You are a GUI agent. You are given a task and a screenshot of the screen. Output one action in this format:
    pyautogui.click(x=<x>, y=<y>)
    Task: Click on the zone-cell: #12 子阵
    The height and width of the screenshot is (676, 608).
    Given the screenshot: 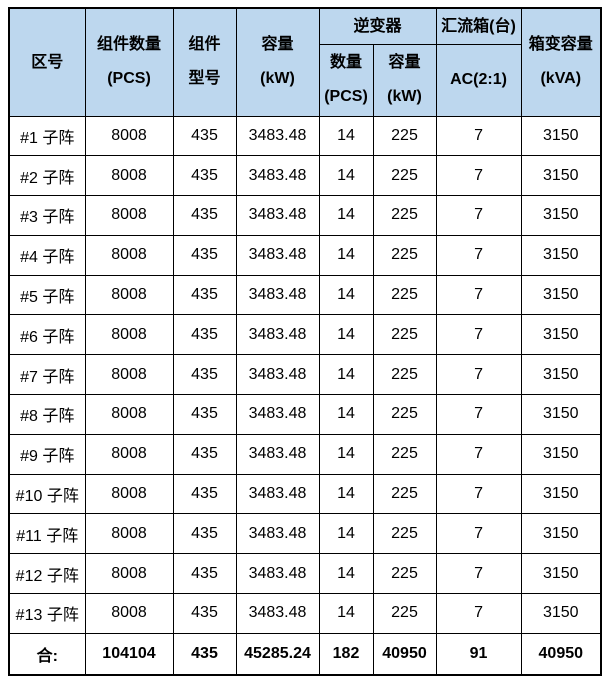 What is the action you would take?
    pyautogui.click(x=47, y=574)
    